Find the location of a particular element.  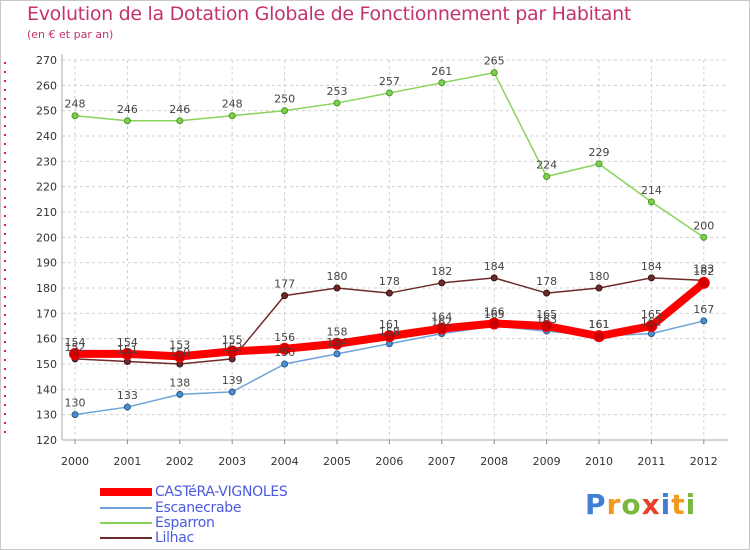

x-tick-label: 2008 is located at coordinates (494, 461).